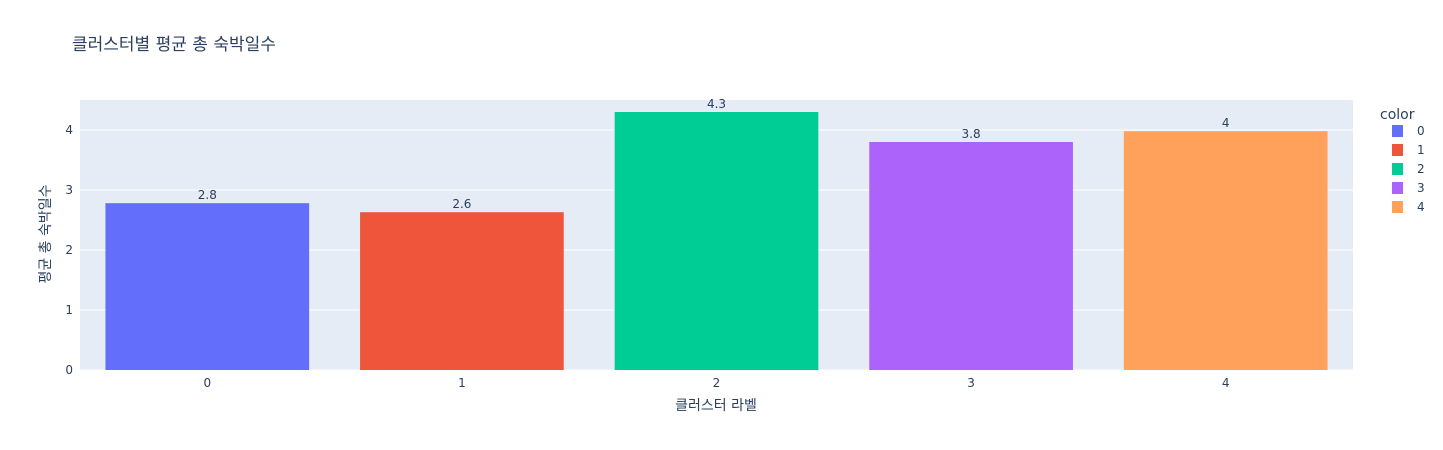  What do you see at coordinates (174, 45) in the screenshot?
I see `chart-title: 클러스터별 평균 총 숙박일수` at bounding box center [174, 45].